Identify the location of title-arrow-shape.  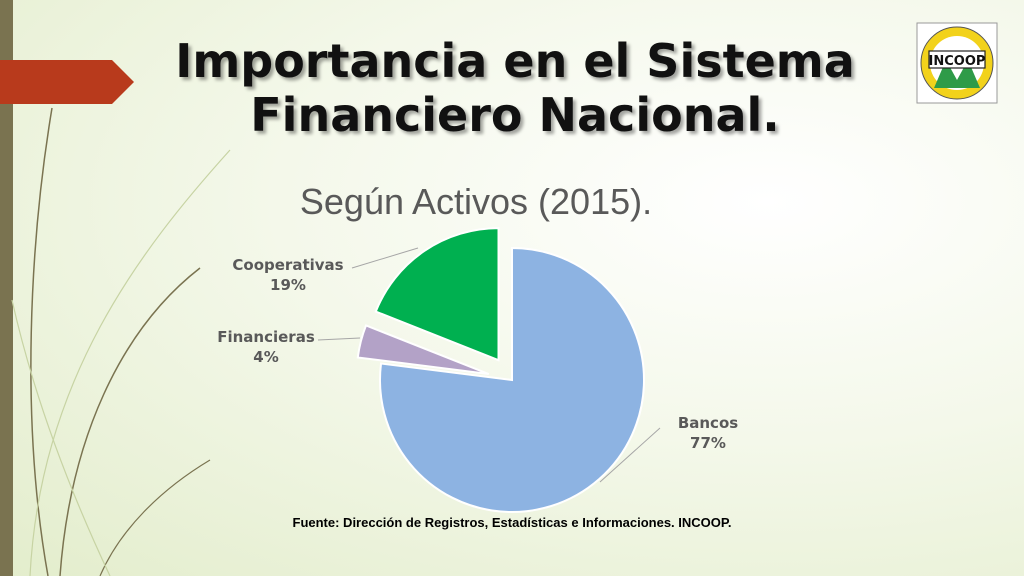
(67, 82).